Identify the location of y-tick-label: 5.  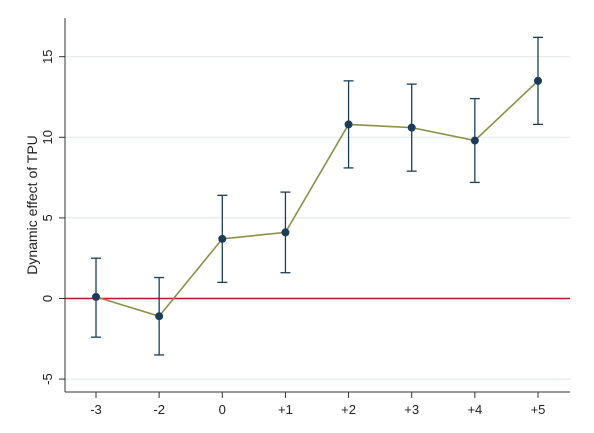
(47, 217).